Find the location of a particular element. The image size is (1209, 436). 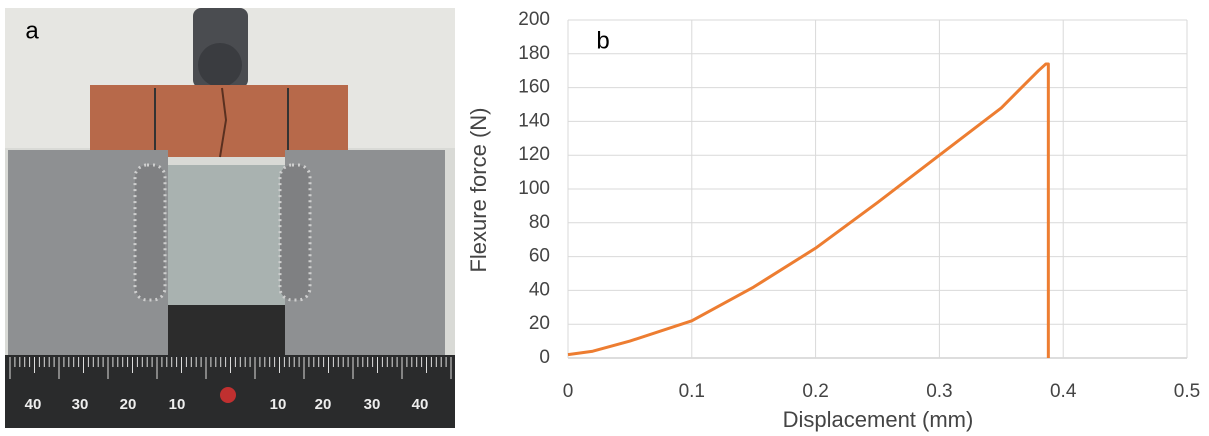

x-tick-label: 0.3 is located at coordinates (939, 391).